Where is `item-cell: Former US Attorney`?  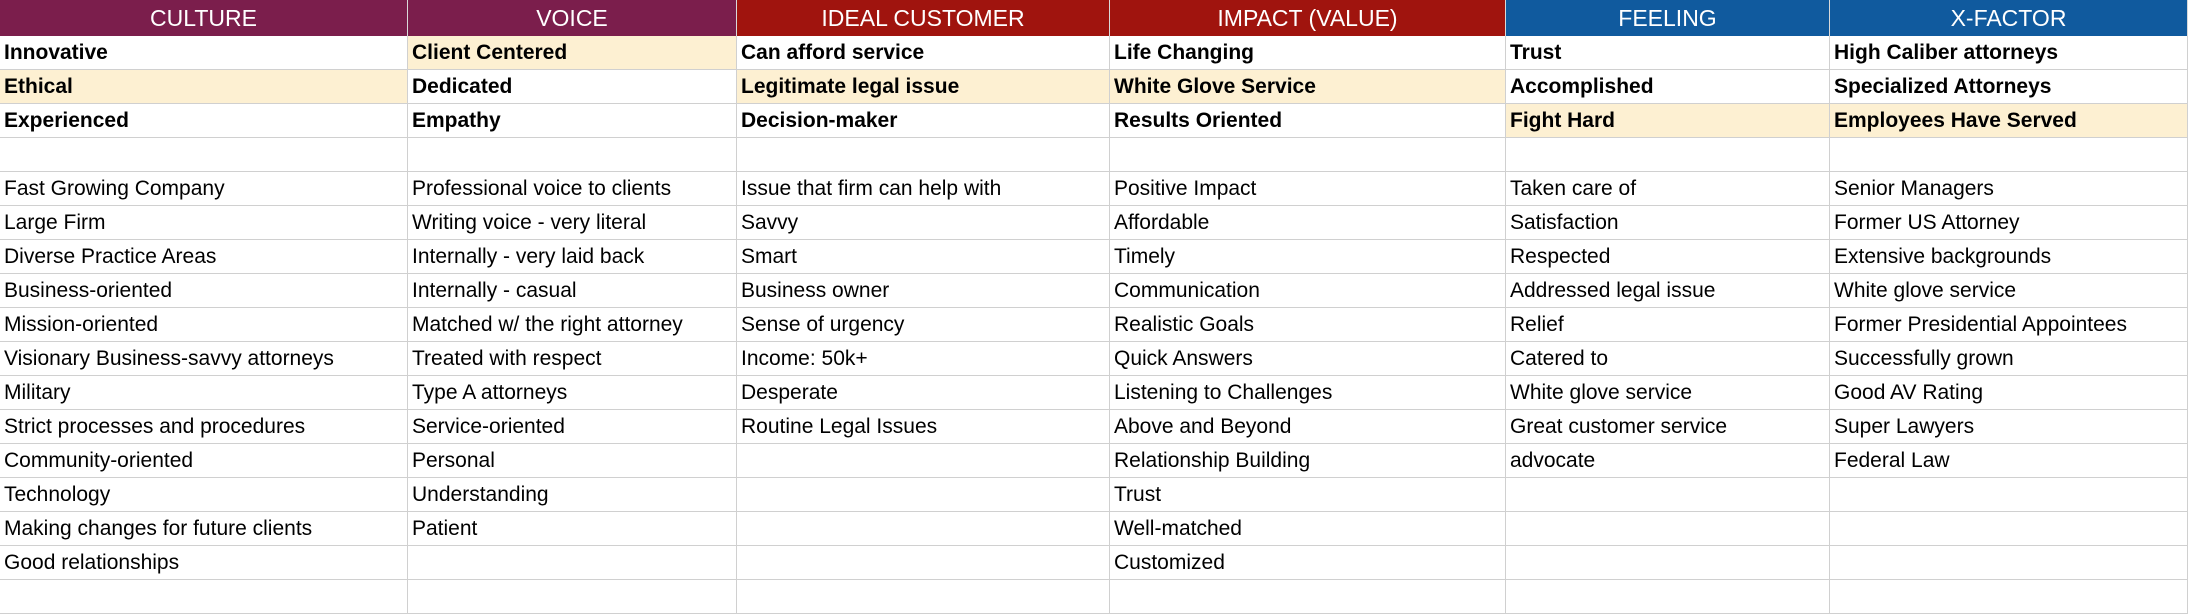
item-cell: Former US Attorney is located at coordinates (2009, 223).